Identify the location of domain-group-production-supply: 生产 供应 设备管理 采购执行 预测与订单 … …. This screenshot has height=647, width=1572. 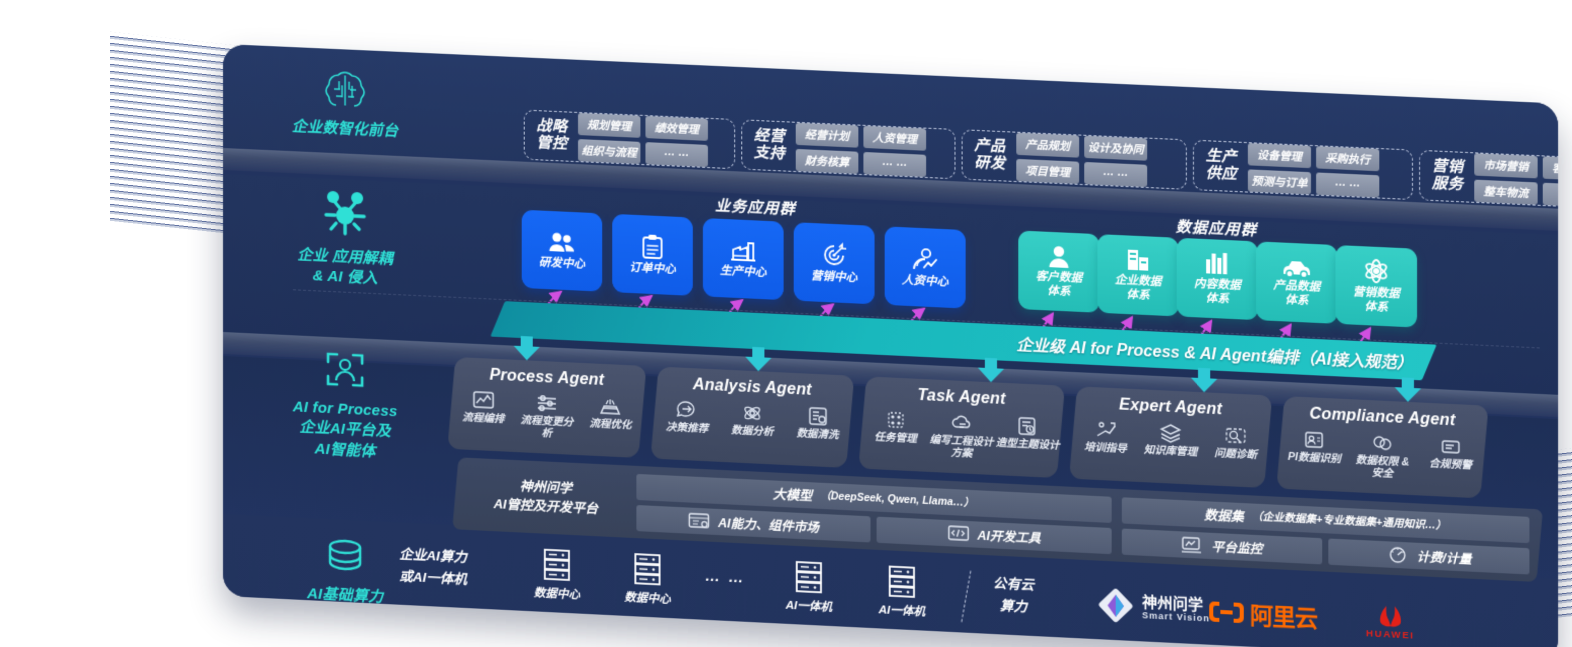
(1302, 170).